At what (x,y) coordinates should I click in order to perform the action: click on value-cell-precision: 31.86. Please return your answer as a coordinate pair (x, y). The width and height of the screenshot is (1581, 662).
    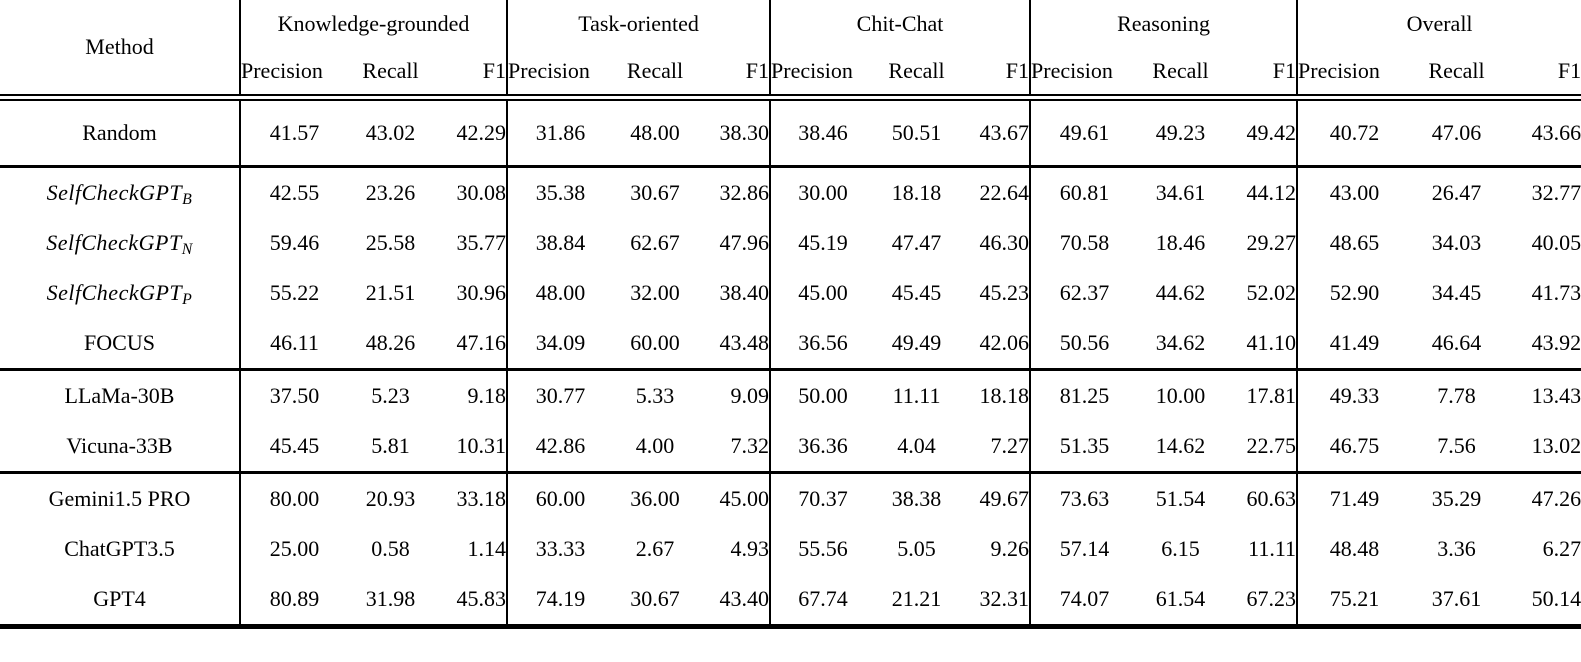
    Looking at the image, I should click on (560, 132).